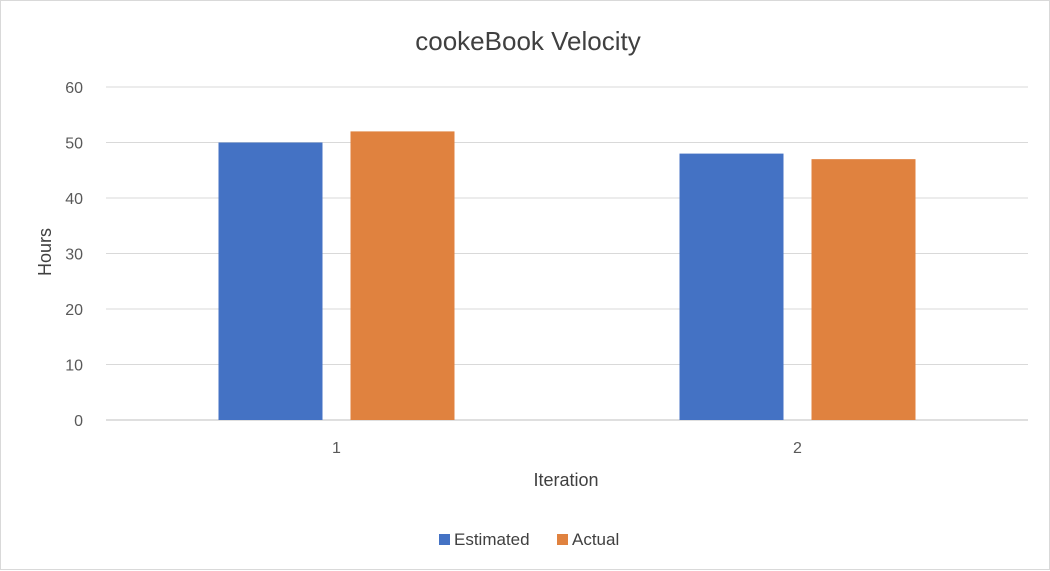  Describe the element at coordinates (492, 539) in the screenshot. I see `legend-label-estimated: Estimated` at that location.